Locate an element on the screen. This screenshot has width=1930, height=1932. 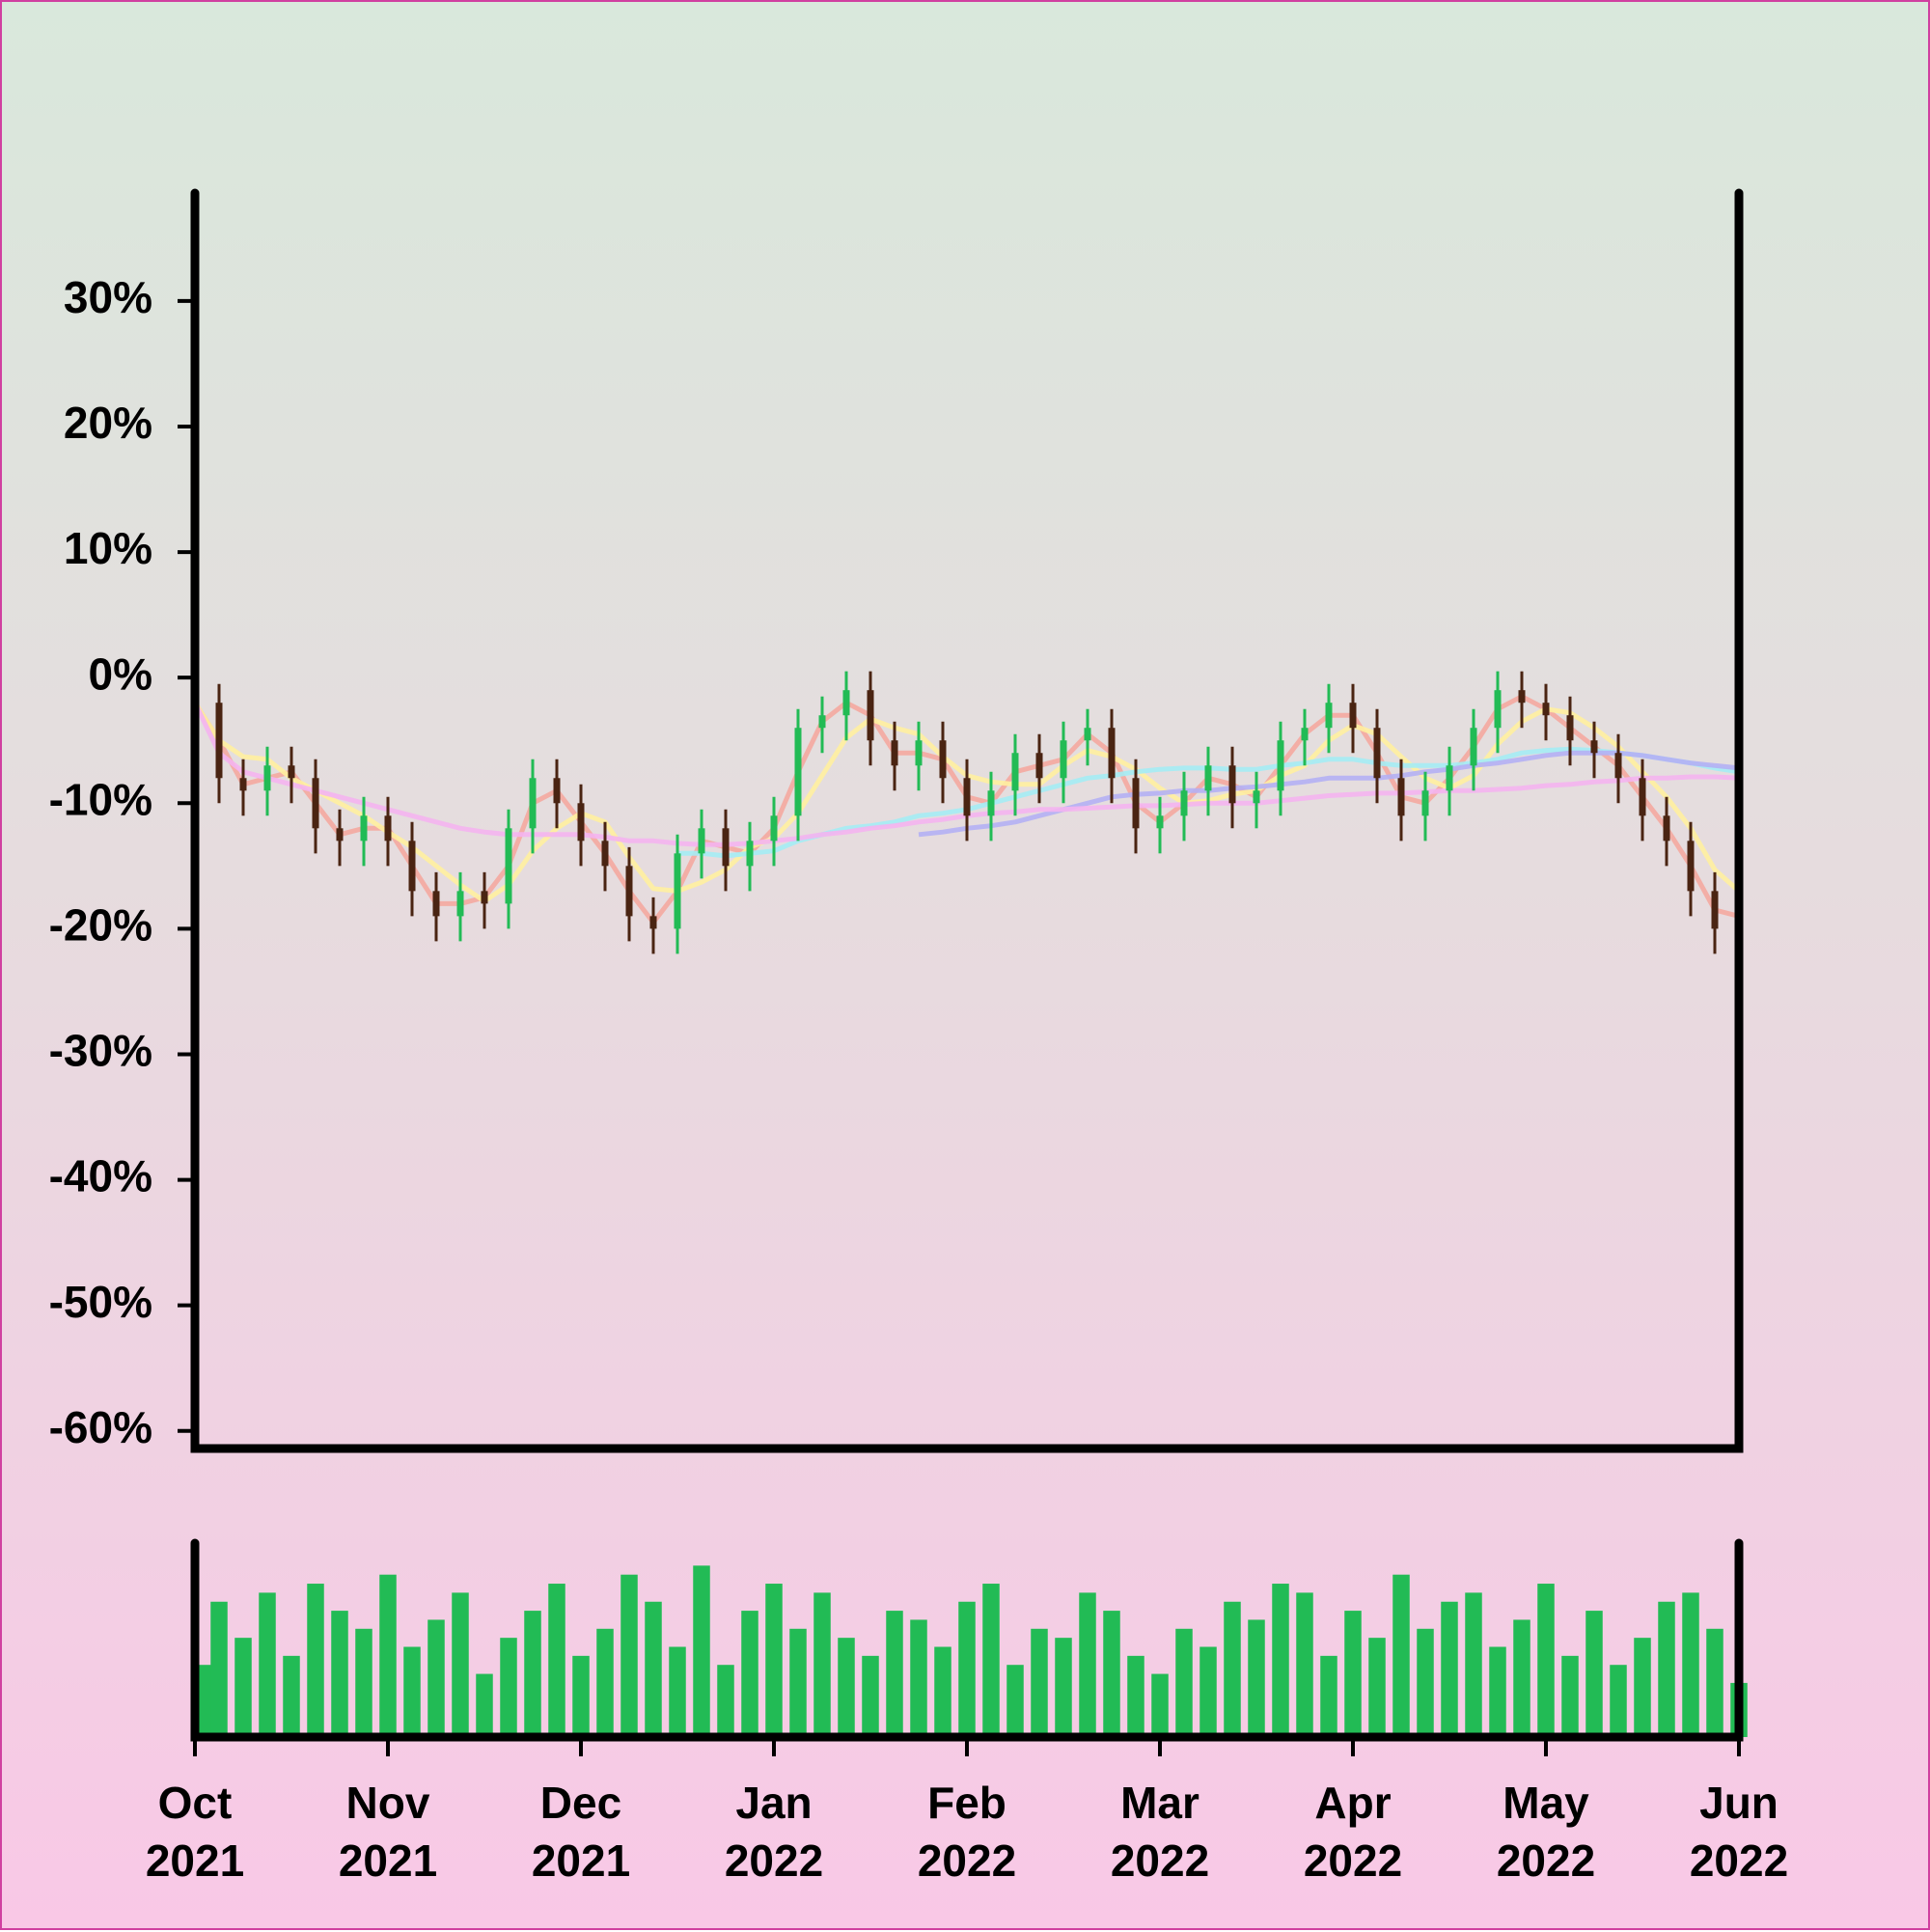
y-tick-label: -60% is located at coordinates (100, 1427).